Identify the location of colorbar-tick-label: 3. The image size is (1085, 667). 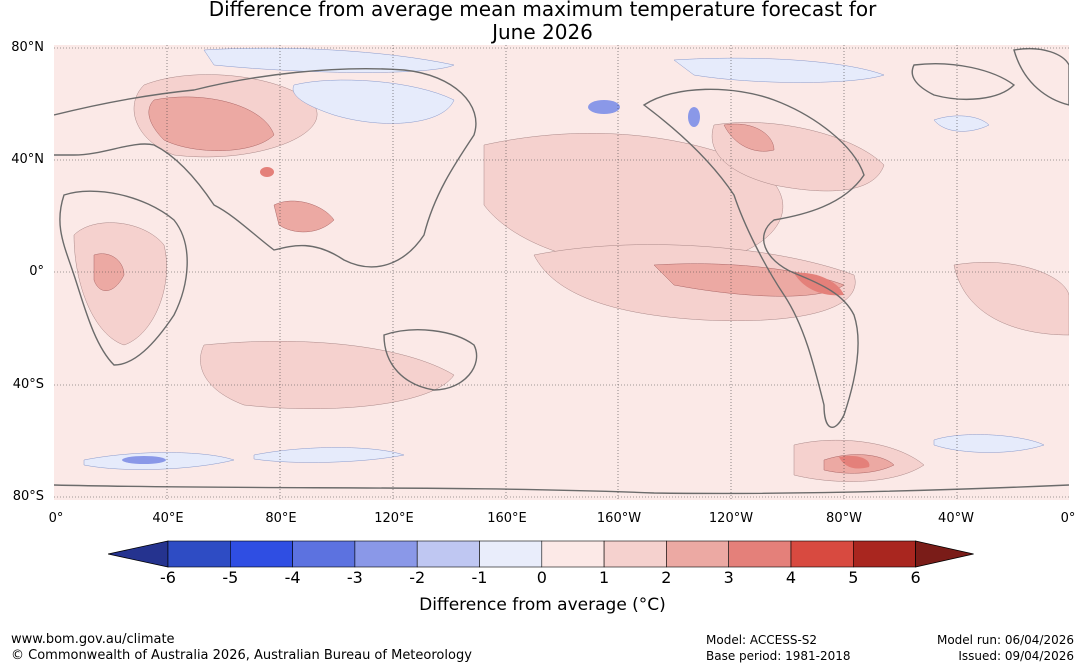
(728, 577).